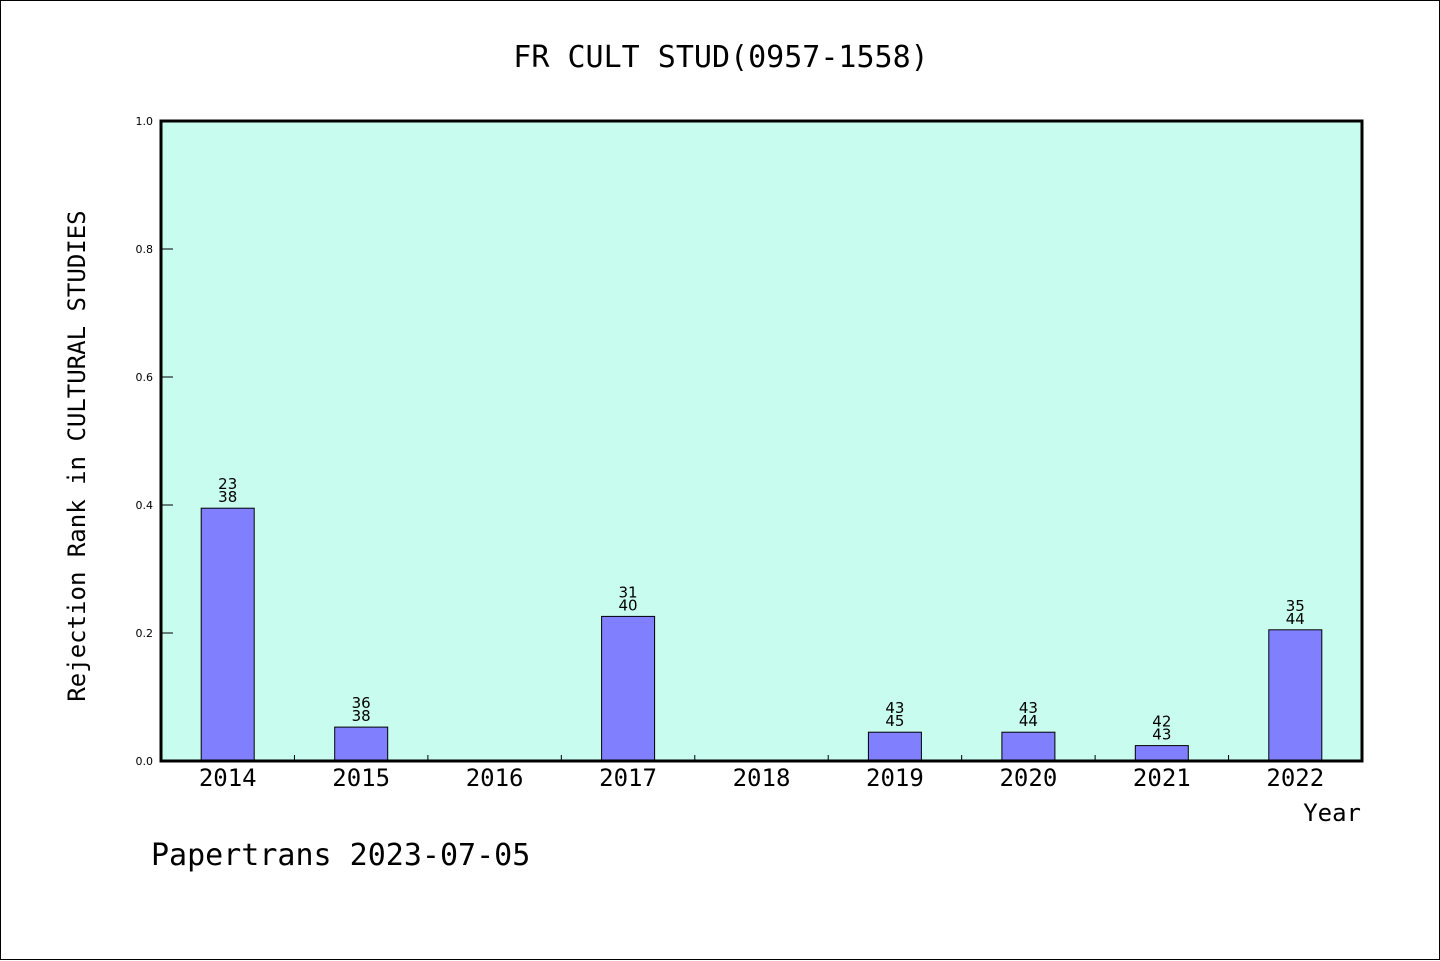 The width and height of the screenshot is (1440, 961). What do you see at coordinates (77, 455) in the screenshot?
I see `y-axis-label: Rejection Rank in CULTURAL STUDIES` at bounding box center [77, 455].